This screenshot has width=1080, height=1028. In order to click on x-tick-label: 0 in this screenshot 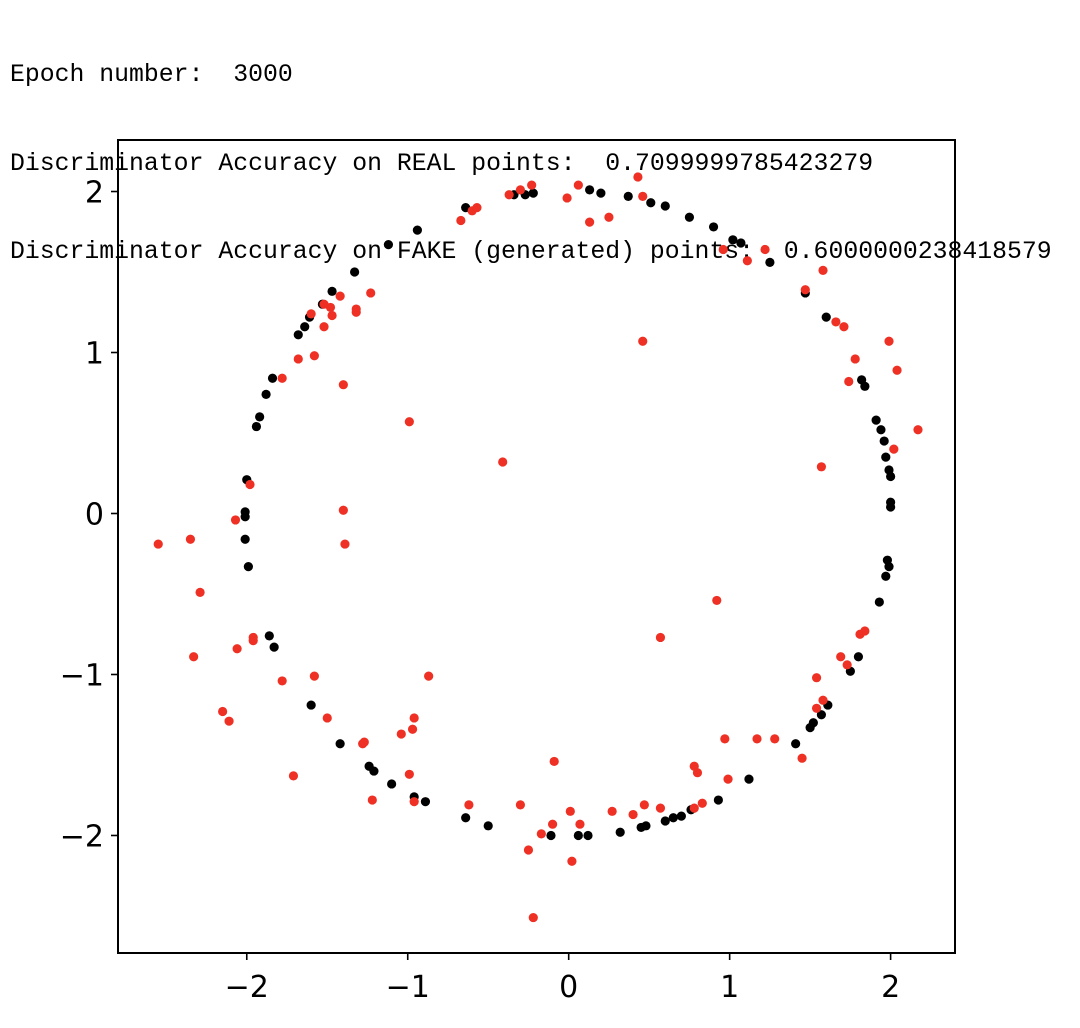, I will do `click(568, 987)`.